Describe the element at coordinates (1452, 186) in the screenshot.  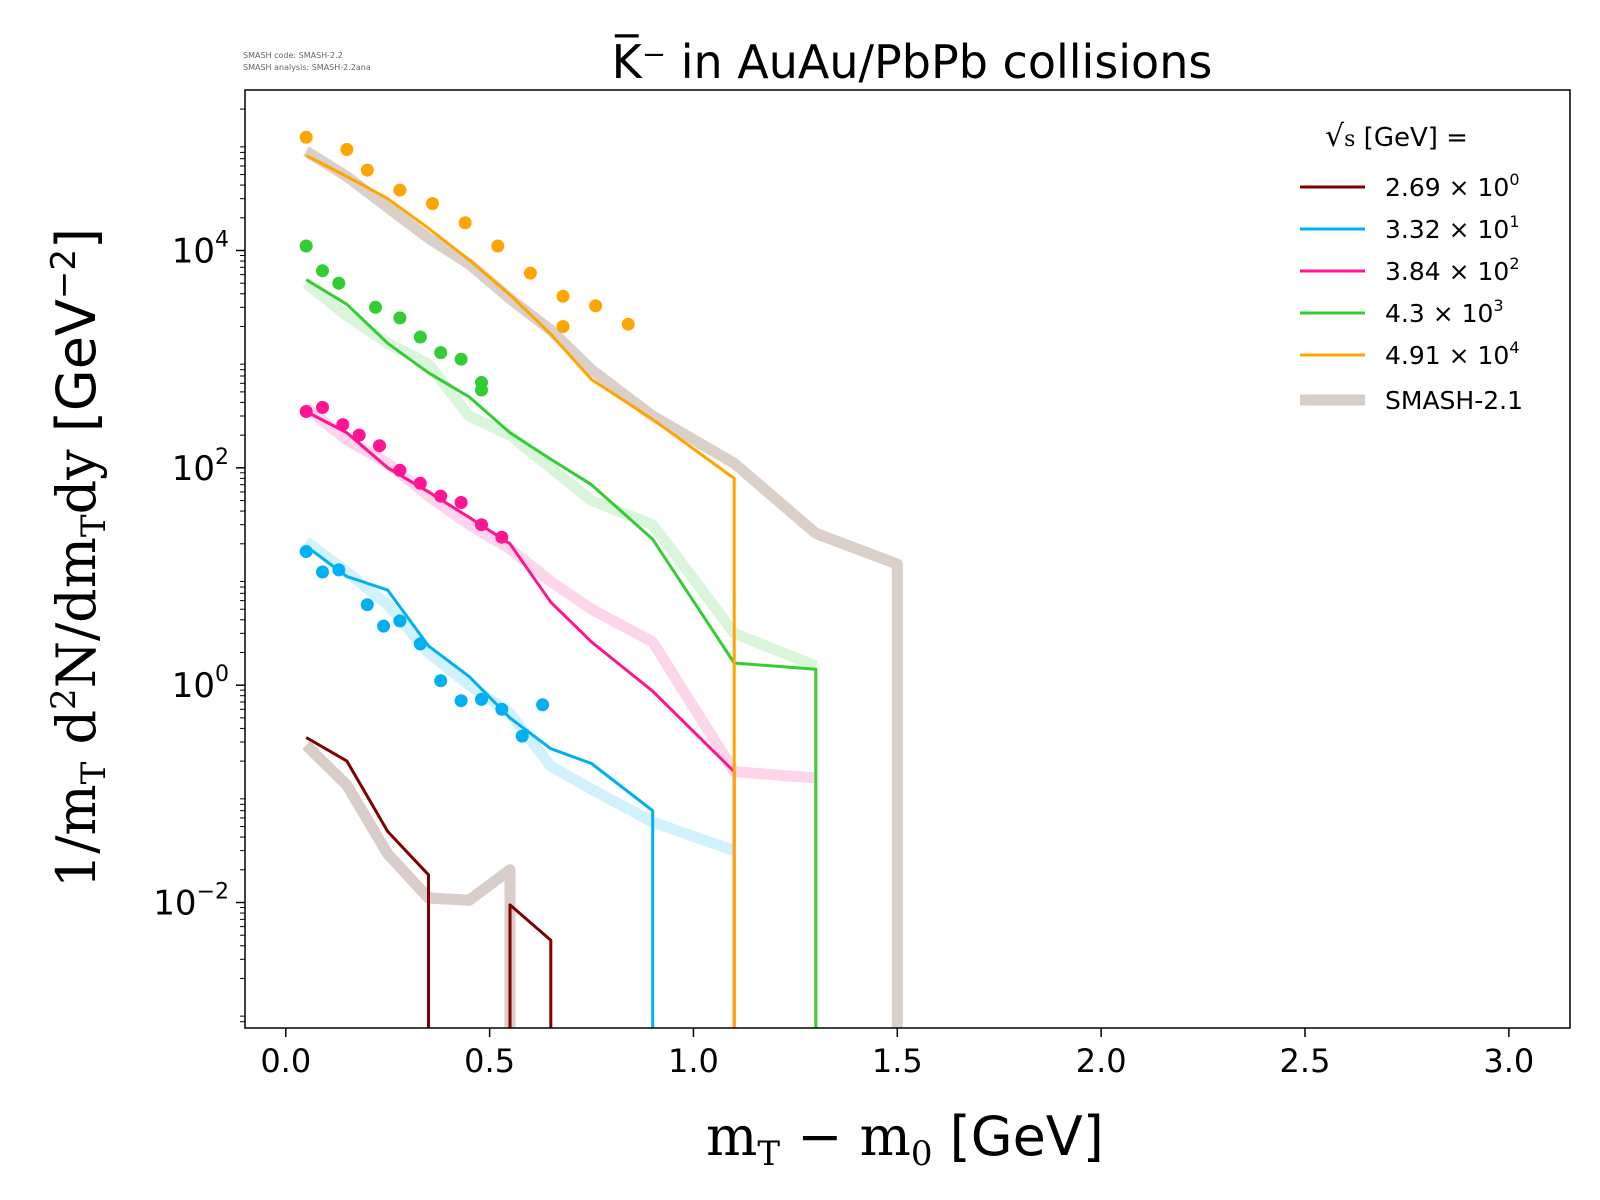
I see `legend-label-0: 2.69 × 100` at that location.